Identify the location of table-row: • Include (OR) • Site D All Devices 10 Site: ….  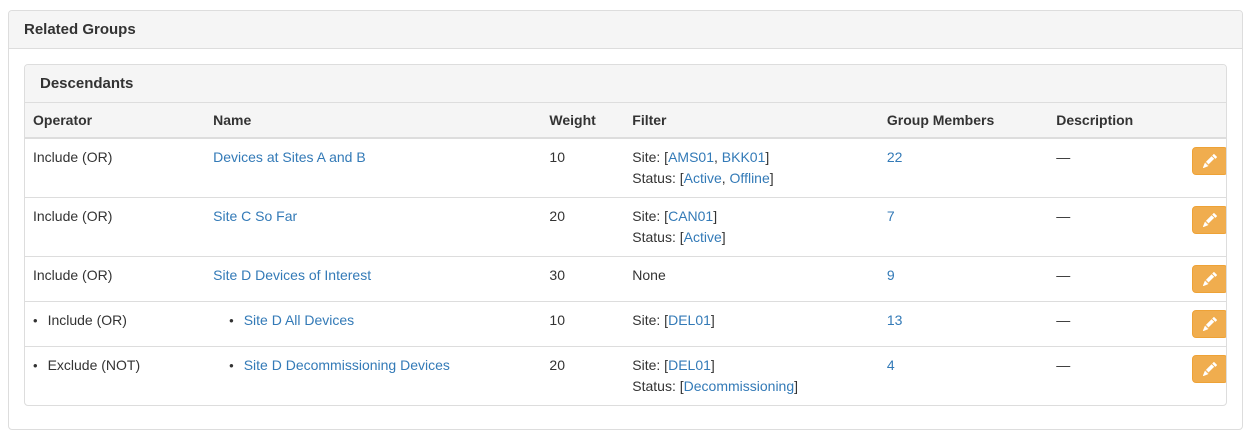
(625, 324).